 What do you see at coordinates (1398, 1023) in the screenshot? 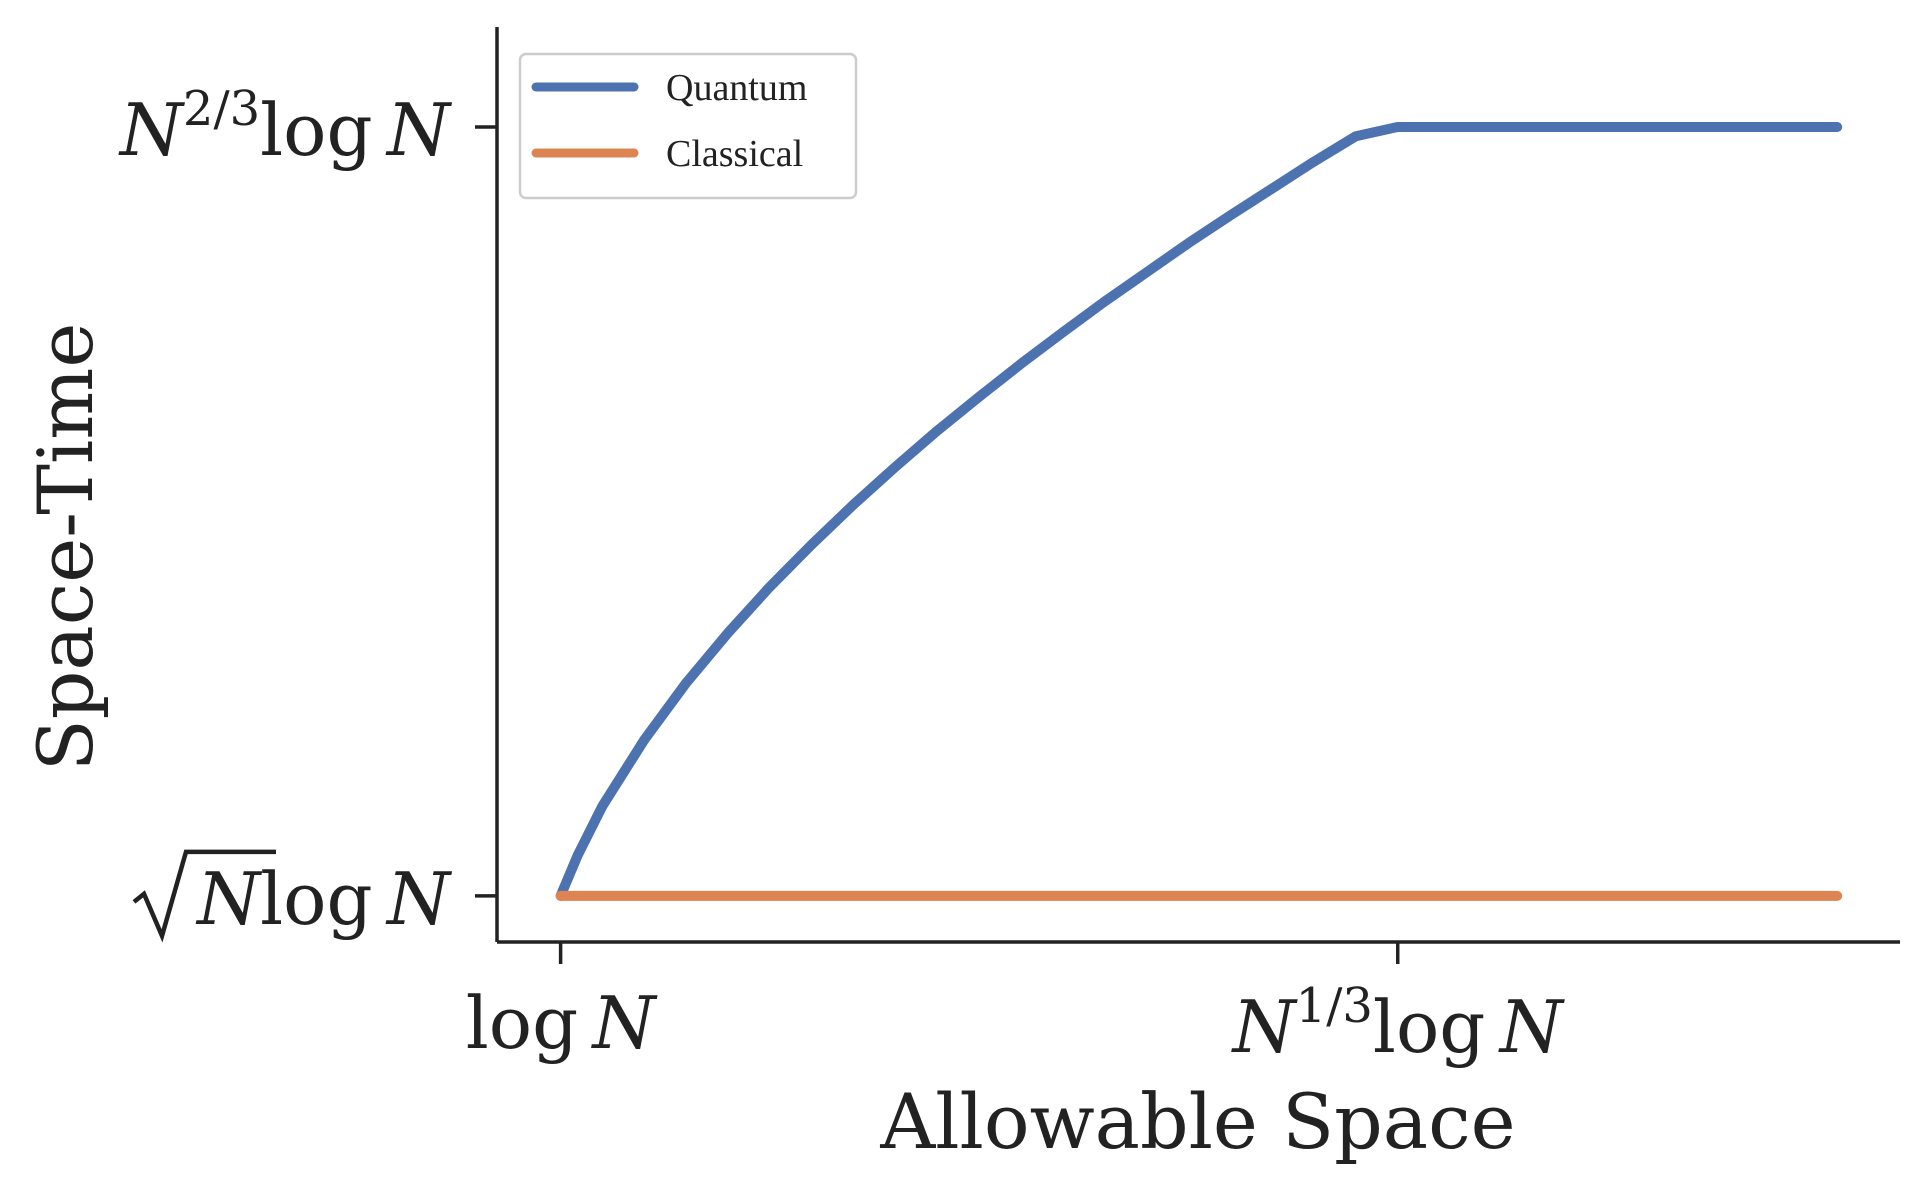
I see `x-tick-label-1: N1/3log N` at bounding box center [1398, 1023].